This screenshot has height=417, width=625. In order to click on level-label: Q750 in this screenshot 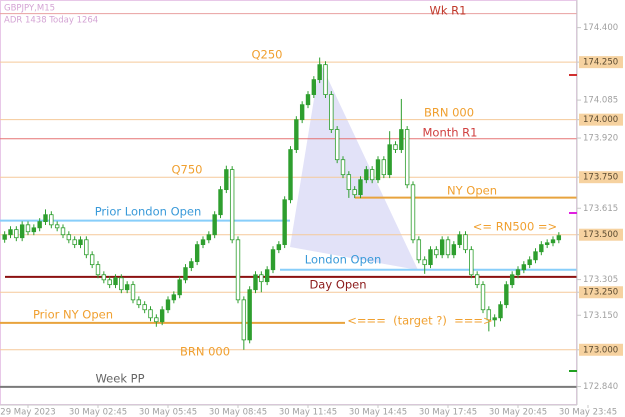, I will do `click(186, 170)`.